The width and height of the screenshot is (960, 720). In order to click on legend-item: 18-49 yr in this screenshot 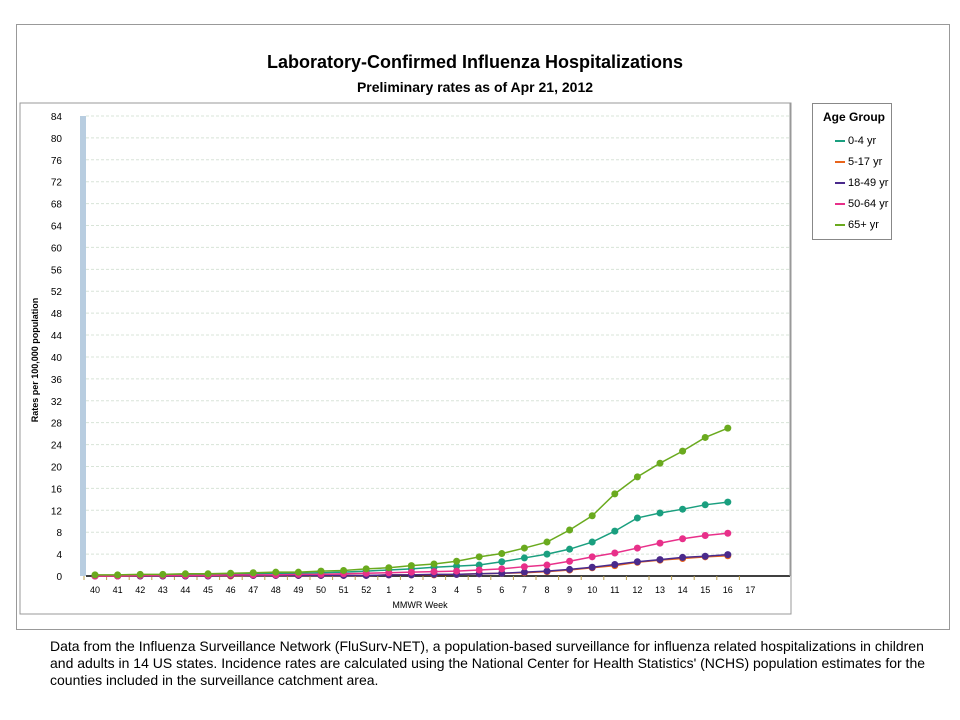, I will do `click(852, 182)`.